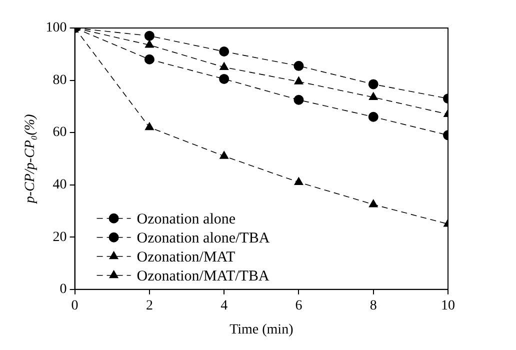 The image size is (516, 350). I want to click on x-tick-label: 8, so click(373, 306).